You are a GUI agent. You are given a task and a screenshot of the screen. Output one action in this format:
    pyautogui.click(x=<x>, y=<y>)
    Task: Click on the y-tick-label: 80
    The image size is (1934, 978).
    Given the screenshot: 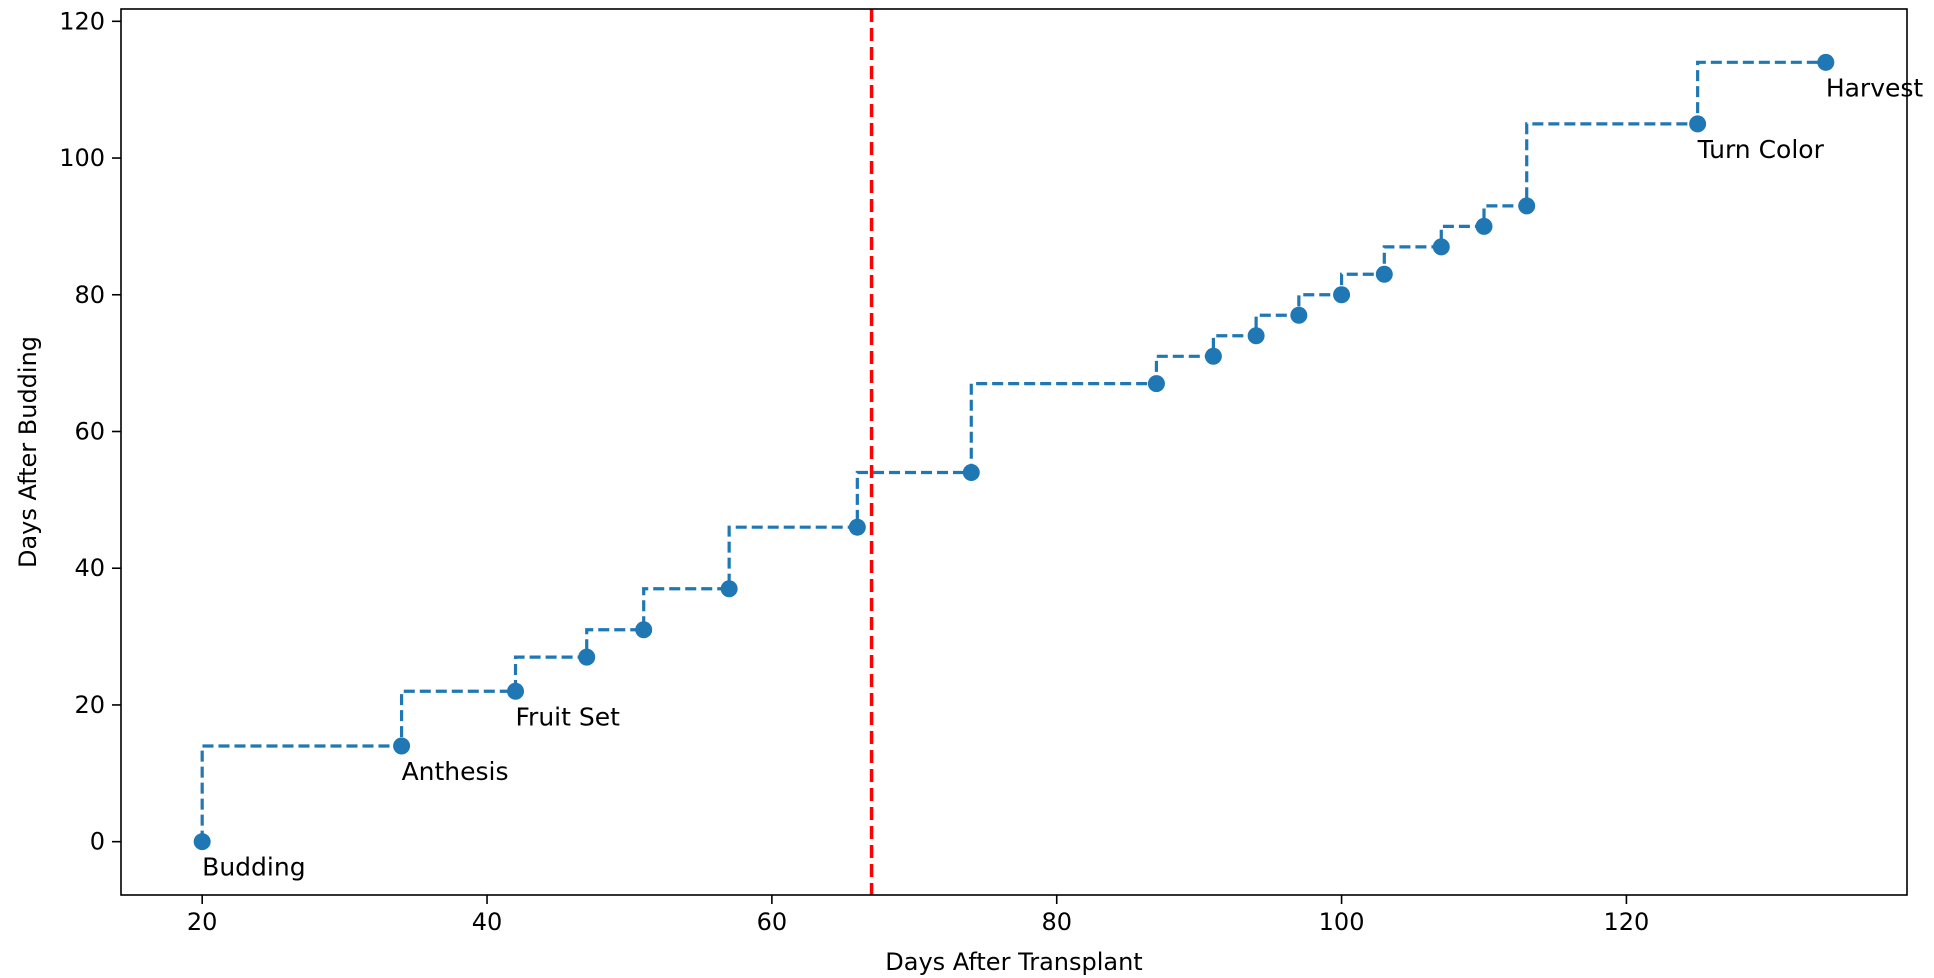 What is the action you would take?
    pyautogui.click(x=89, y=295)
    